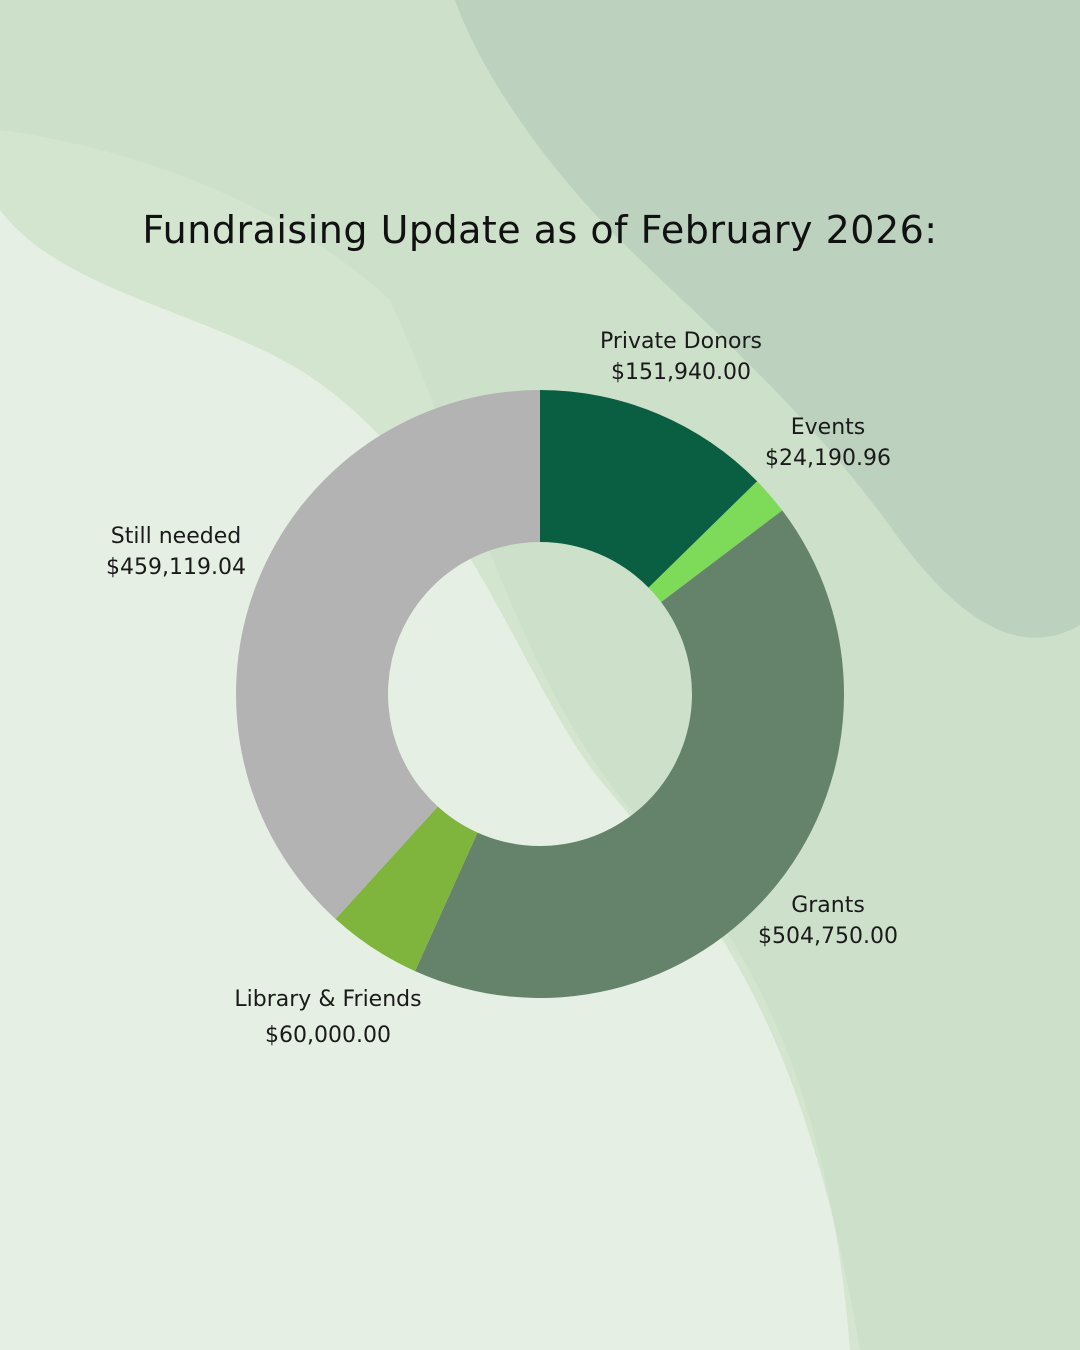 The width and height of the screenshot is (1080, 1350). What do you see at coordinates (681, 357) in the screenshot?
I see `label-private-donors: Private Donors $151,940.00` at bounding box center [681, 357].